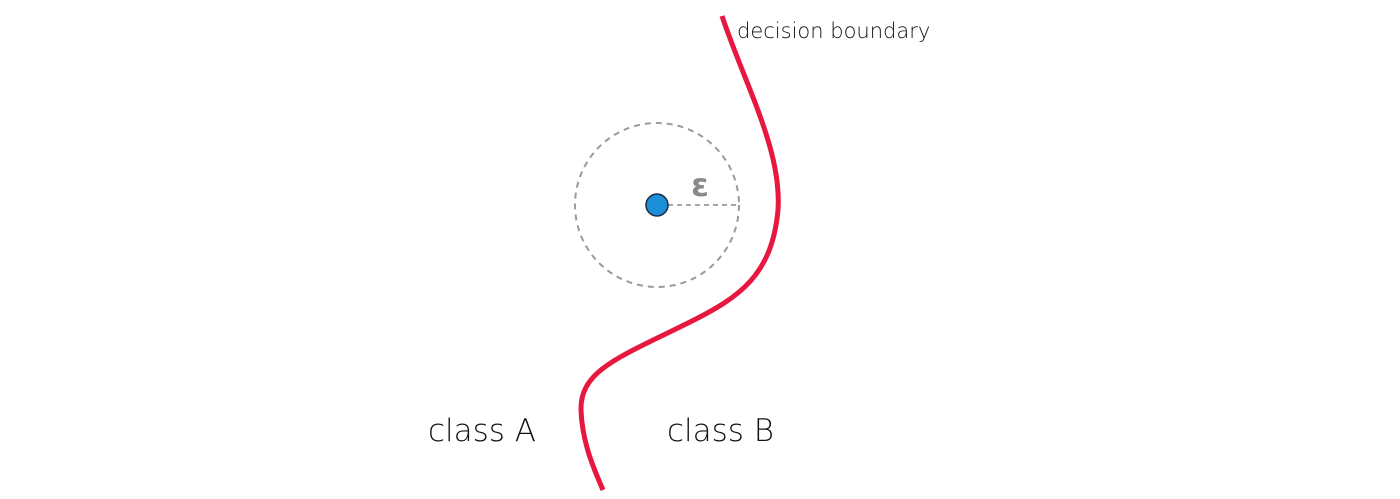  What do you see at coordinates (720, 431) in the screenshot?
I see `class-b-label: class B` at bounding box center [720, 431].